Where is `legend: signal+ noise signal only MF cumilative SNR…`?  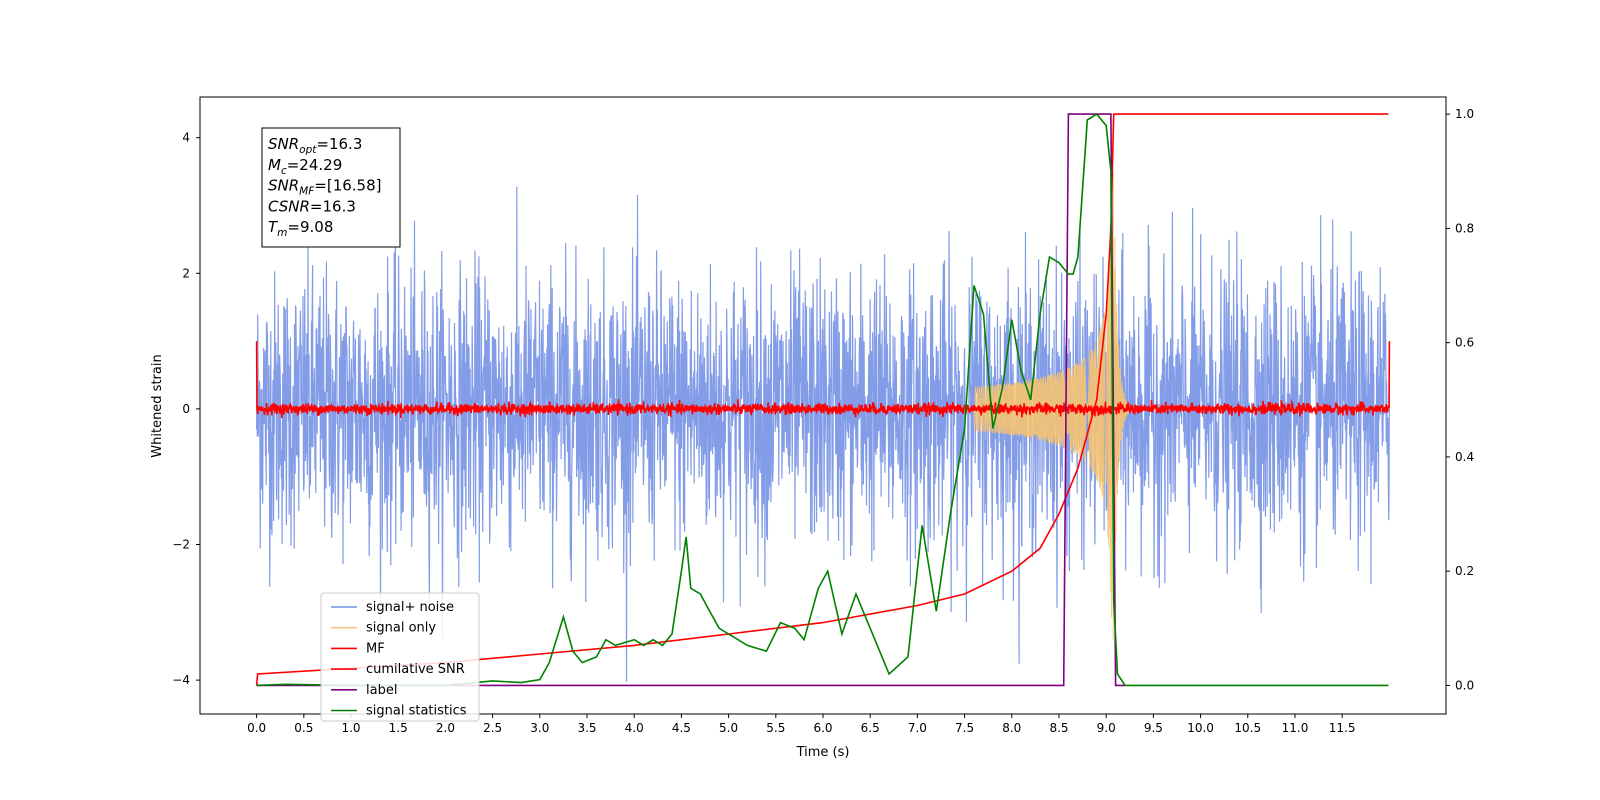 legend: signal+ noise signal only MF cumilative SNR… is located at coordinates (400, 657).